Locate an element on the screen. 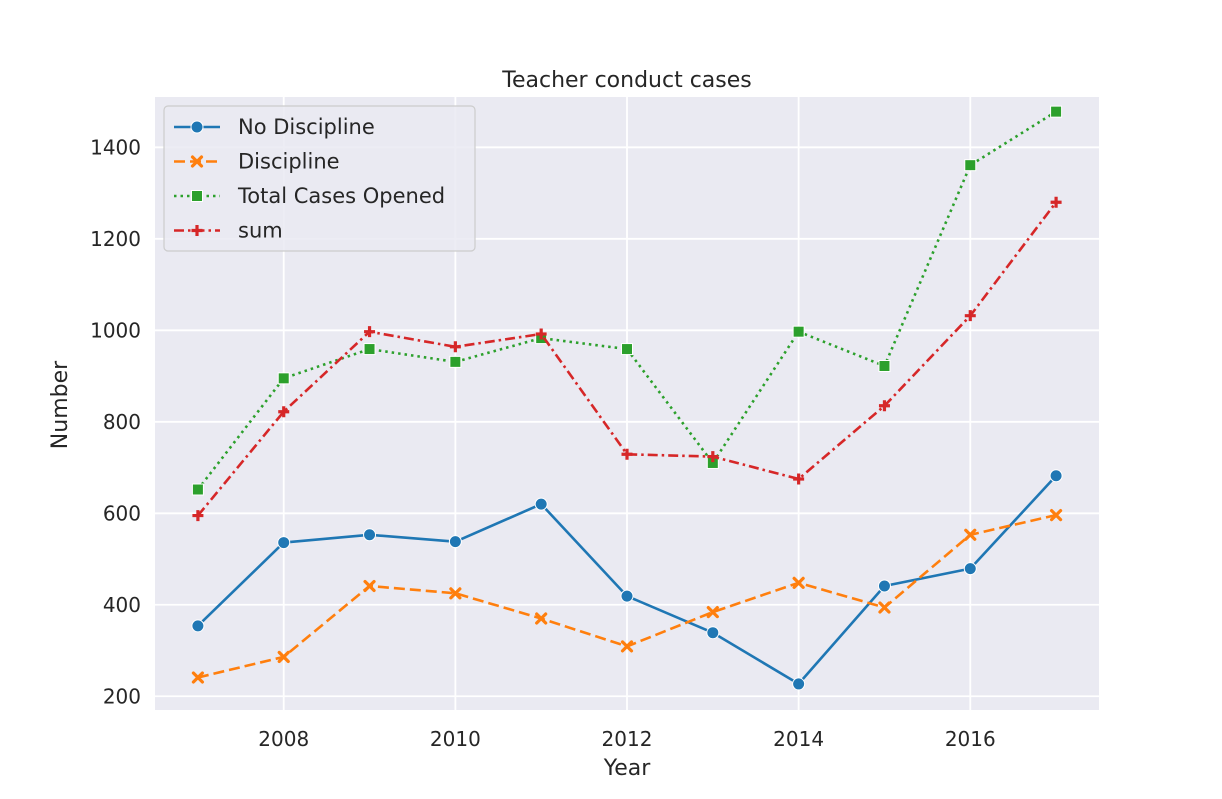  y-tick-label: 1400 is located at coordinates (115, 147).